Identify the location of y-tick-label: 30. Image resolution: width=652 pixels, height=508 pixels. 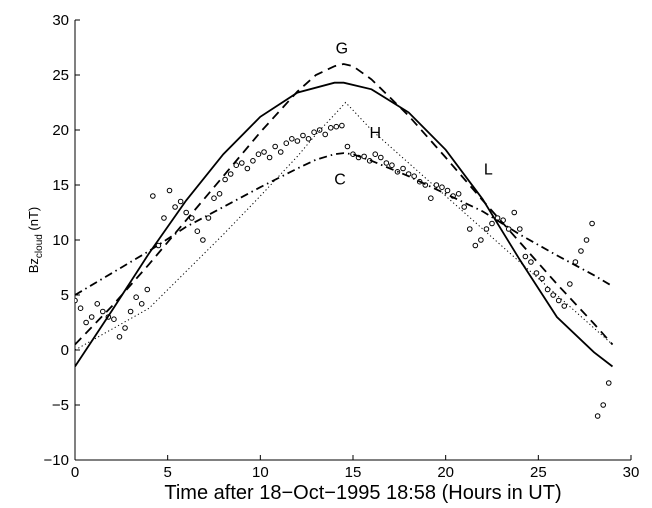
(60, 20).